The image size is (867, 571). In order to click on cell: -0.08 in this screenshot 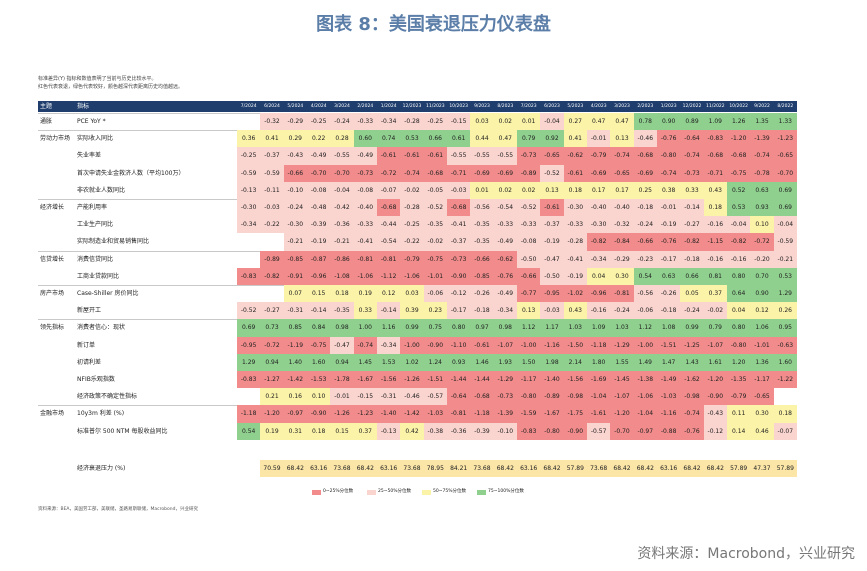, I will do `click(319, 190)`.